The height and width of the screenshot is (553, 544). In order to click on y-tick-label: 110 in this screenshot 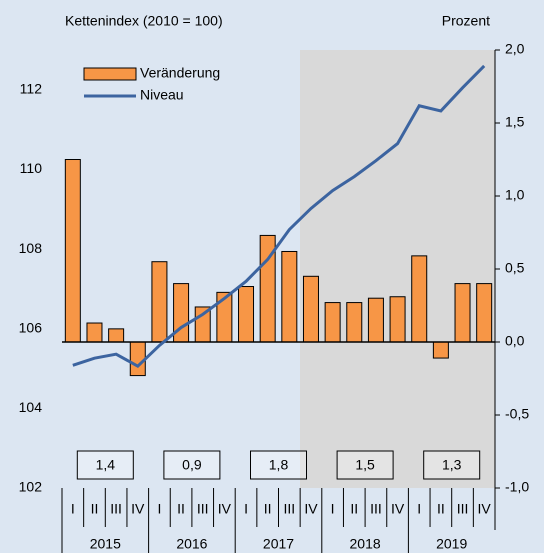, I will do `click(31, 168)`.